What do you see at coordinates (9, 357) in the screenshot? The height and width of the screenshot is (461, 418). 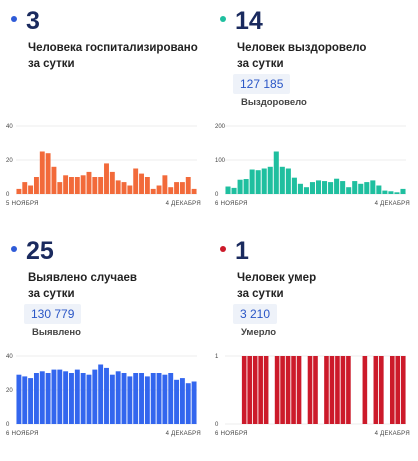 I see `detected-y-tick-label: 40` at bounding box center [9, 357].